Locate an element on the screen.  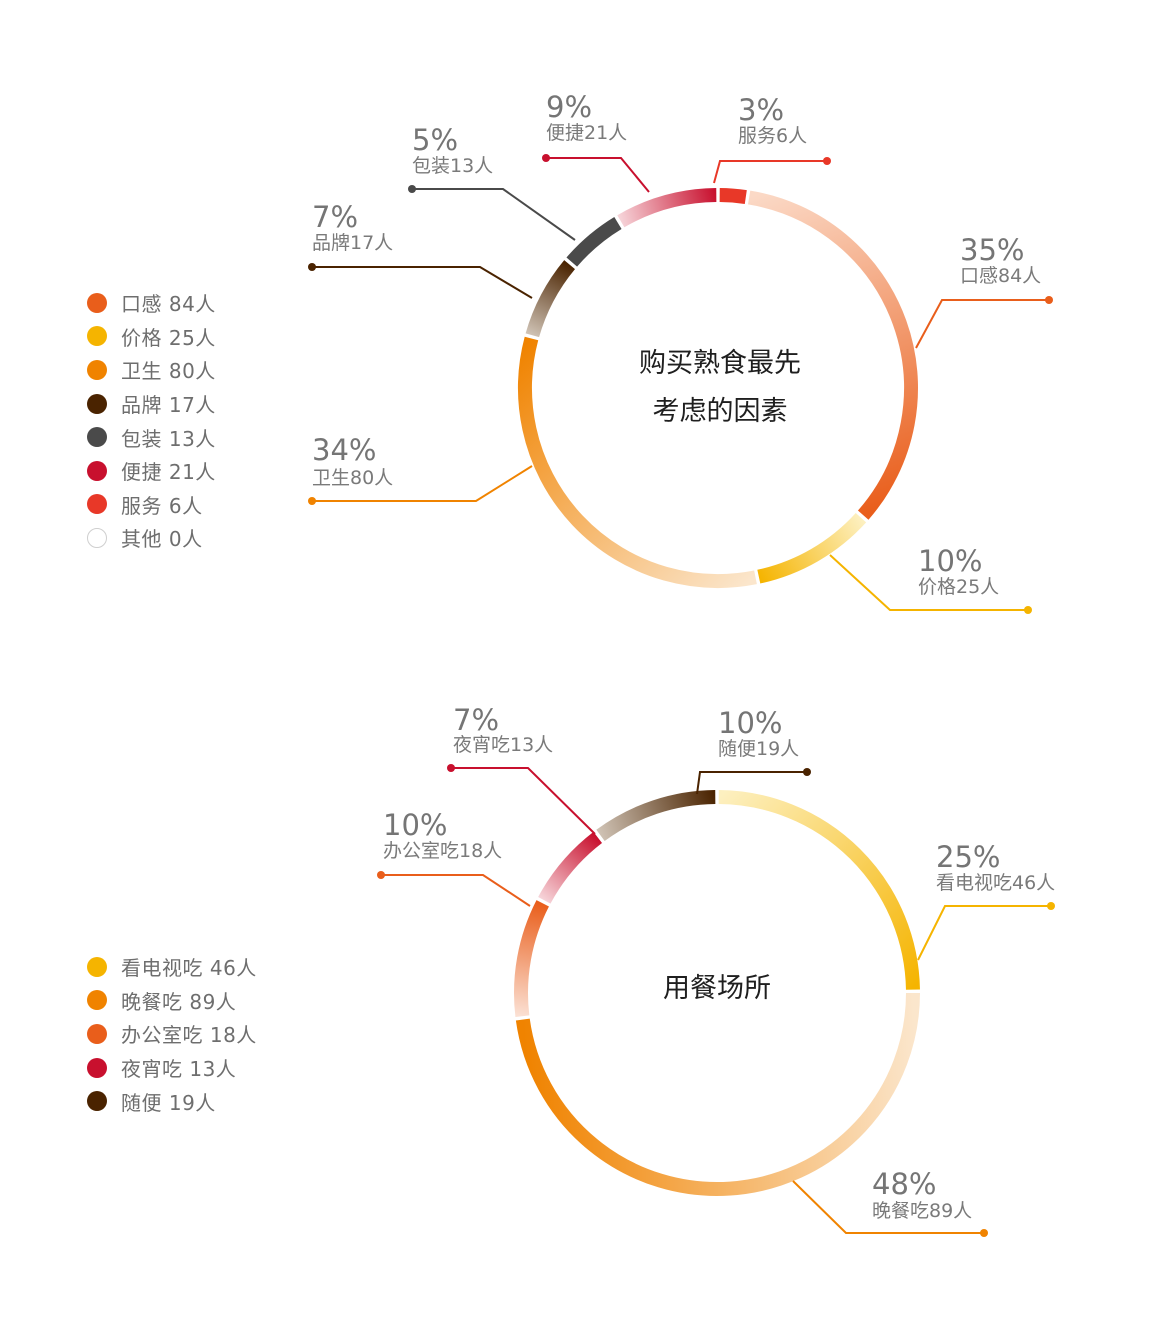
legend-item-便捷: 便捷 21人 is located at coordinates (151, 471).